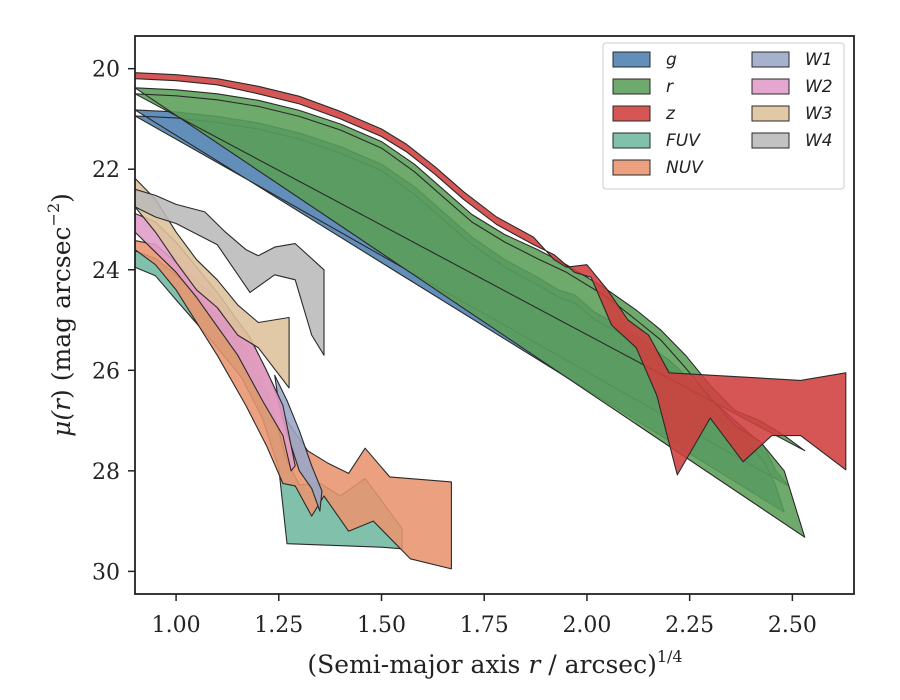 The image size is (900, 700). I want to click on y-tick-label: 26, so click(106, 371).